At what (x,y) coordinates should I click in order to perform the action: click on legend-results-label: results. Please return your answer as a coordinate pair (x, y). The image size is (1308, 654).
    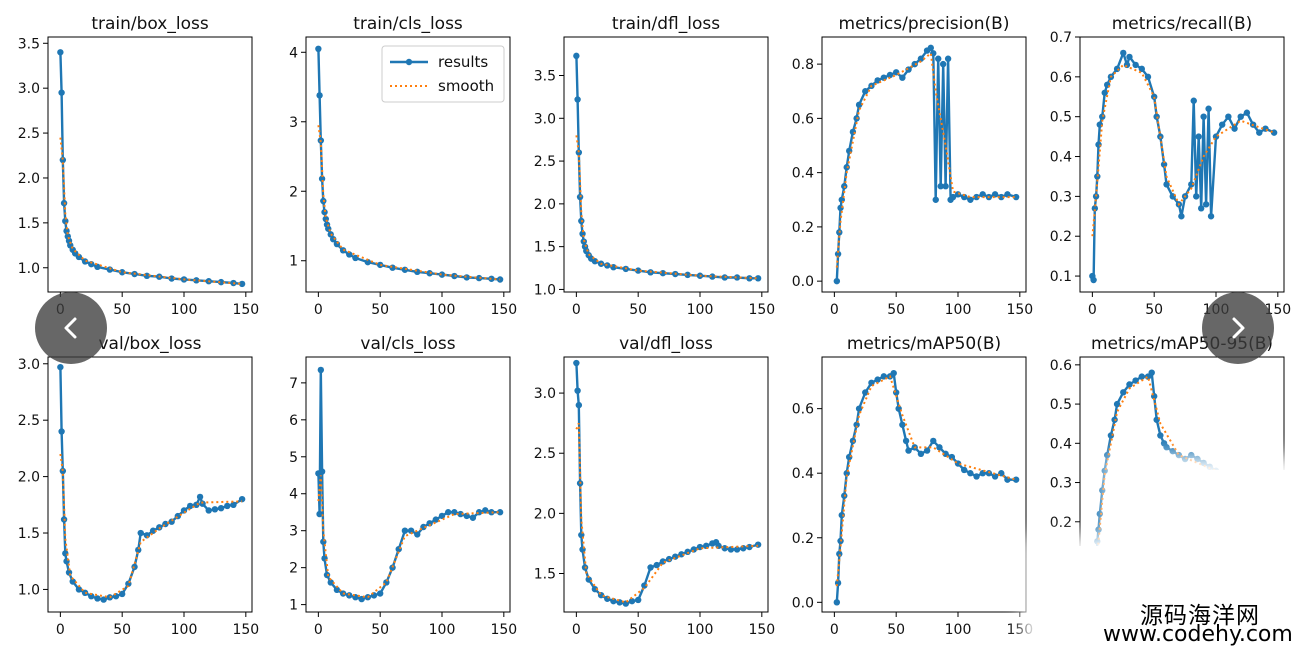
    Looking at the image, I should click on (463, 62).